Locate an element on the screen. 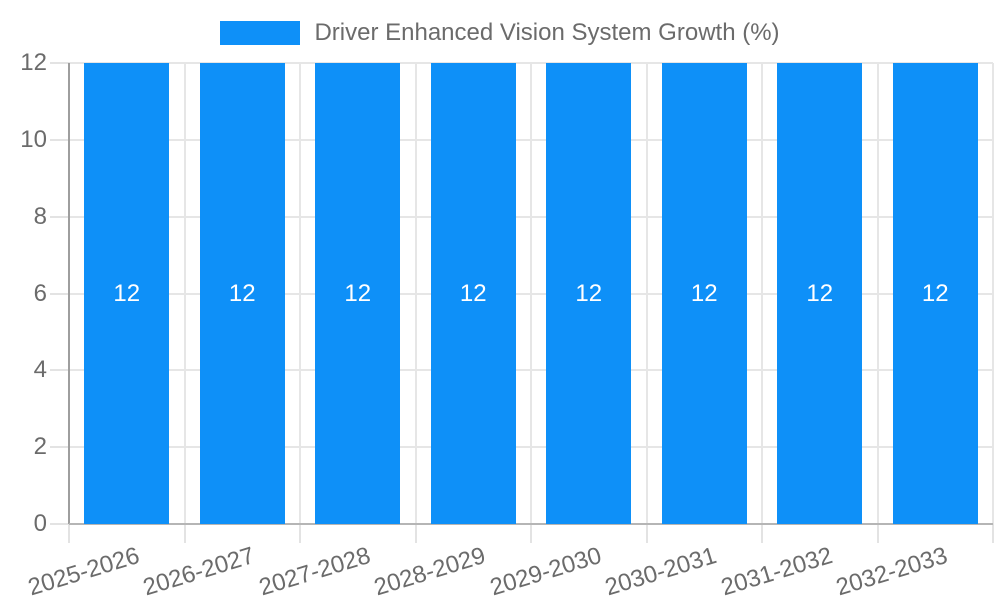 The height and width of the screenshot is (600, 1000). legend-swatch is located at coordinates (260, 33).